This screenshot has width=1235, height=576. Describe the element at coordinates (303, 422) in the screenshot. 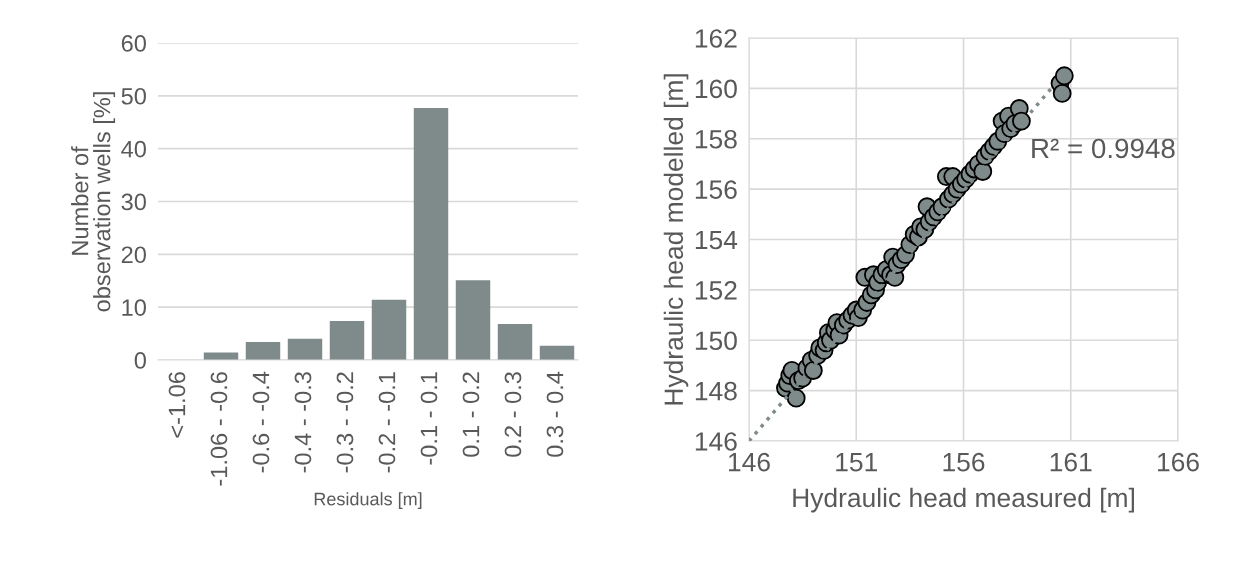

I see `x-tick-label: -0.4 - -0.3` at that location.